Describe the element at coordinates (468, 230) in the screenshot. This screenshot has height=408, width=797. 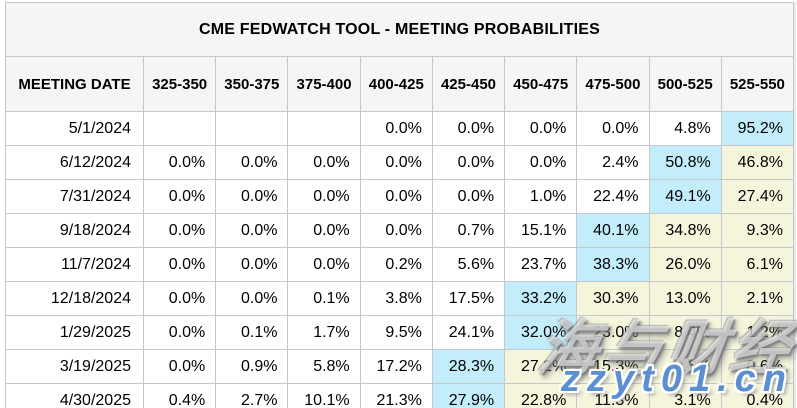
I see `probability-cell: 0.7%` at that location.